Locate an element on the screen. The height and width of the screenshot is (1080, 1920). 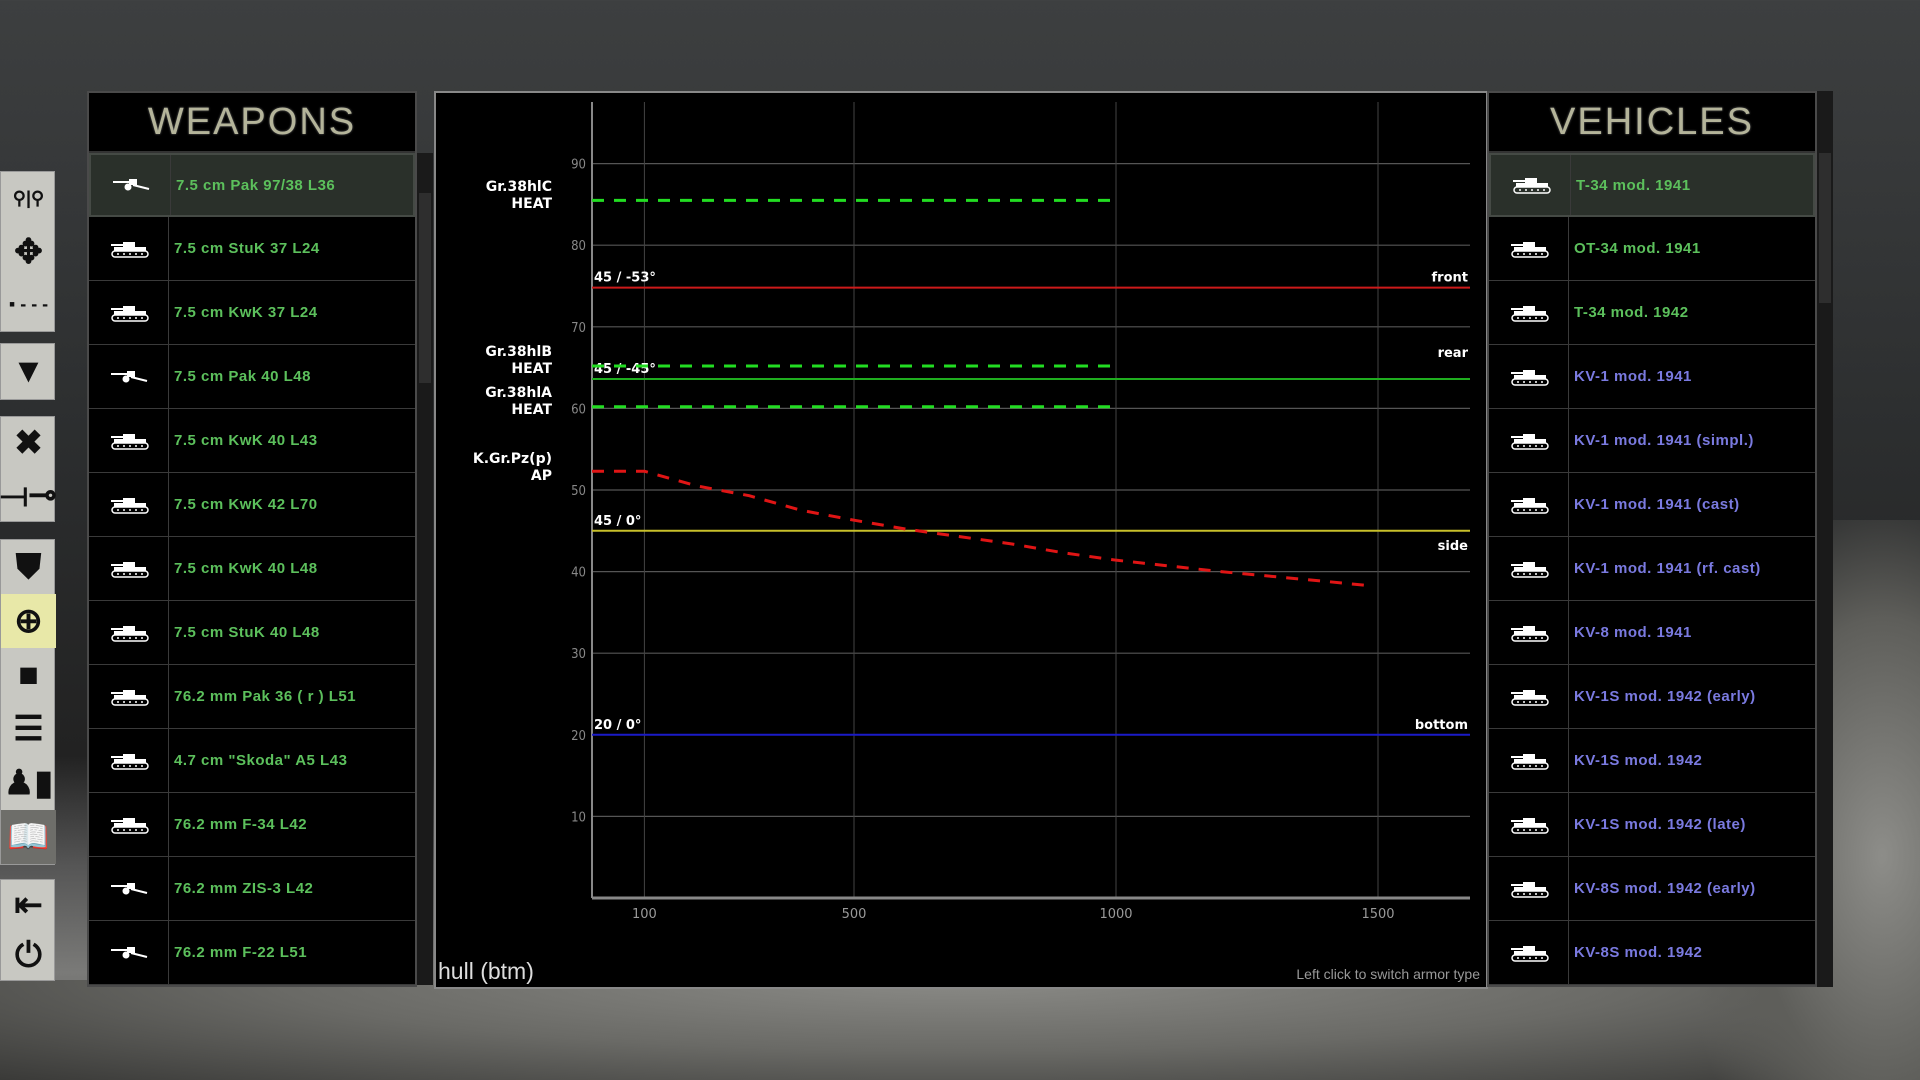
weapon-name: 7.5 cm KwK 42 L70 is located at coordinates (246, 504).